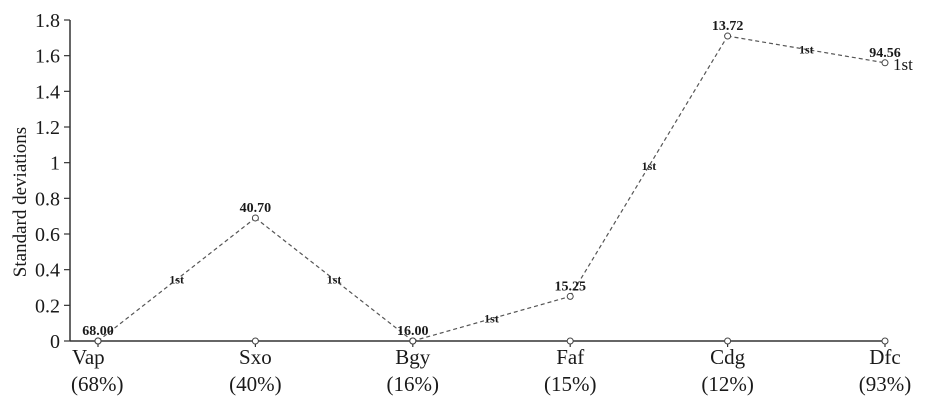 The image size is (930, 402). Describe the element at coordinates (47, 128) in the screenshot. I see `y-tick-label: 1.2` at that location.